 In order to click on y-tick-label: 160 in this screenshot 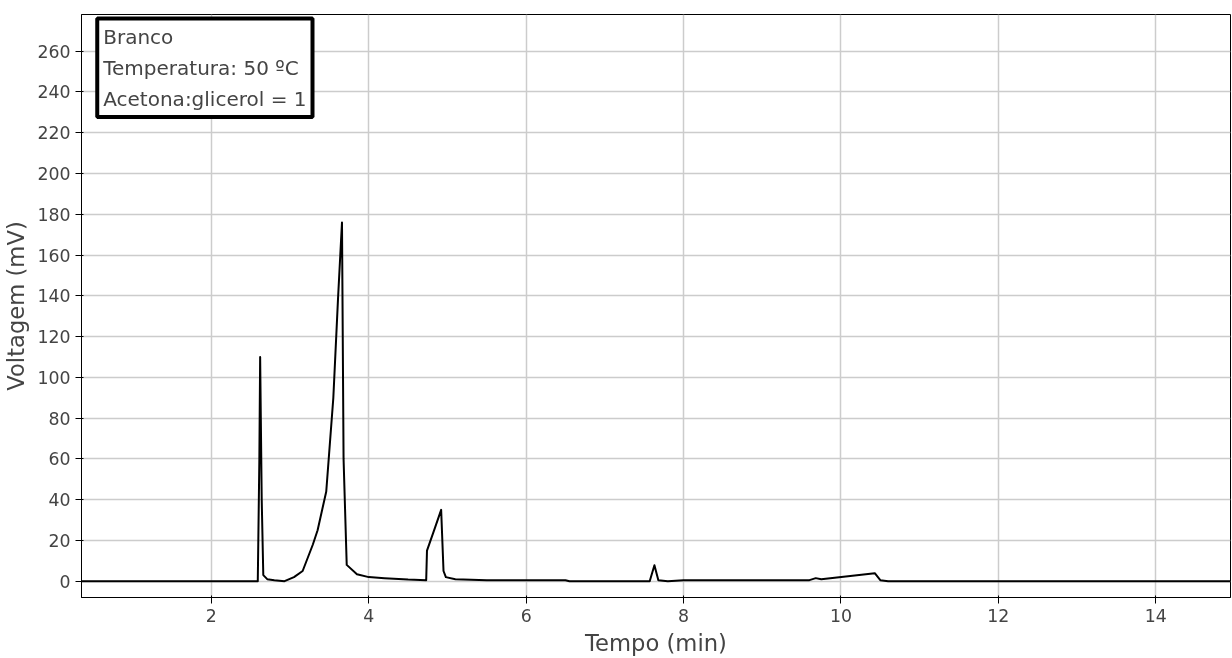, I will do `click(54, 255)`.